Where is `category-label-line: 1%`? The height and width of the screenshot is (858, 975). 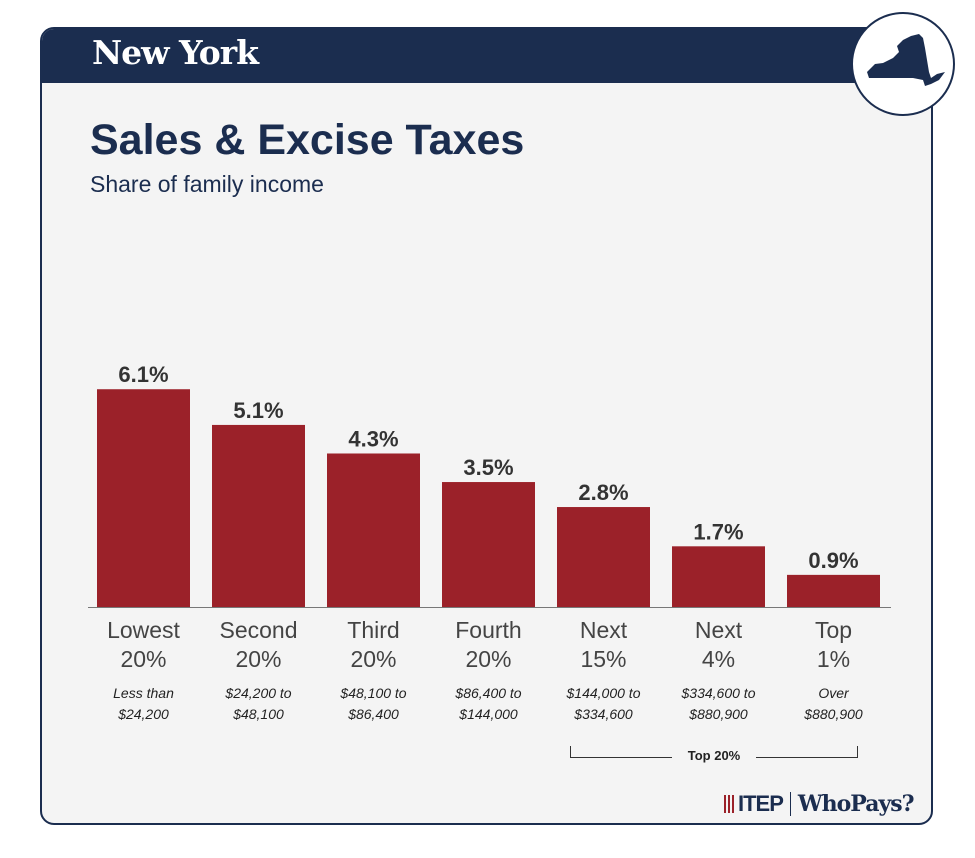 category-label-line: 1% is located at coordinates (833, 659).